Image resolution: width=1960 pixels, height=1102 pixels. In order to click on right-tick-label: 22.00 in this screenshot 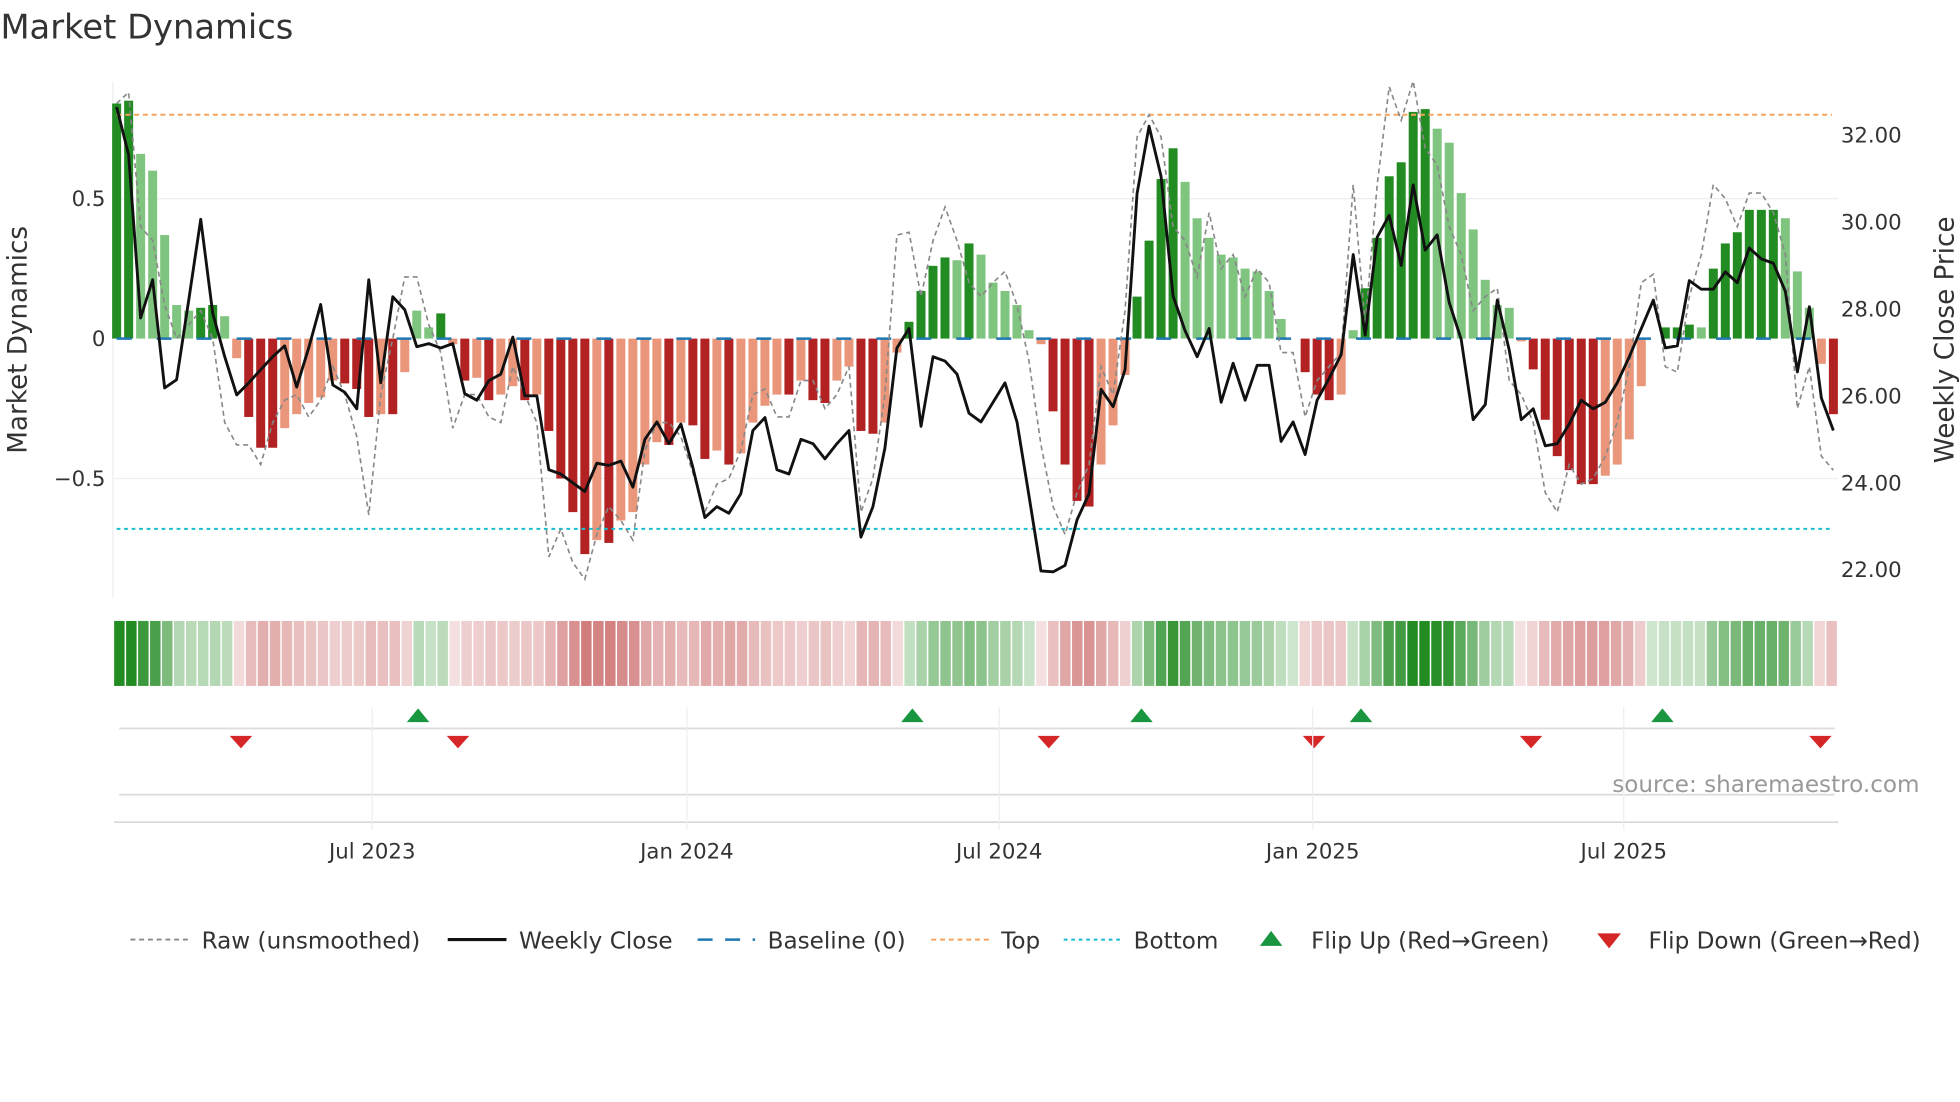, I will do `click(1871, 570)`.